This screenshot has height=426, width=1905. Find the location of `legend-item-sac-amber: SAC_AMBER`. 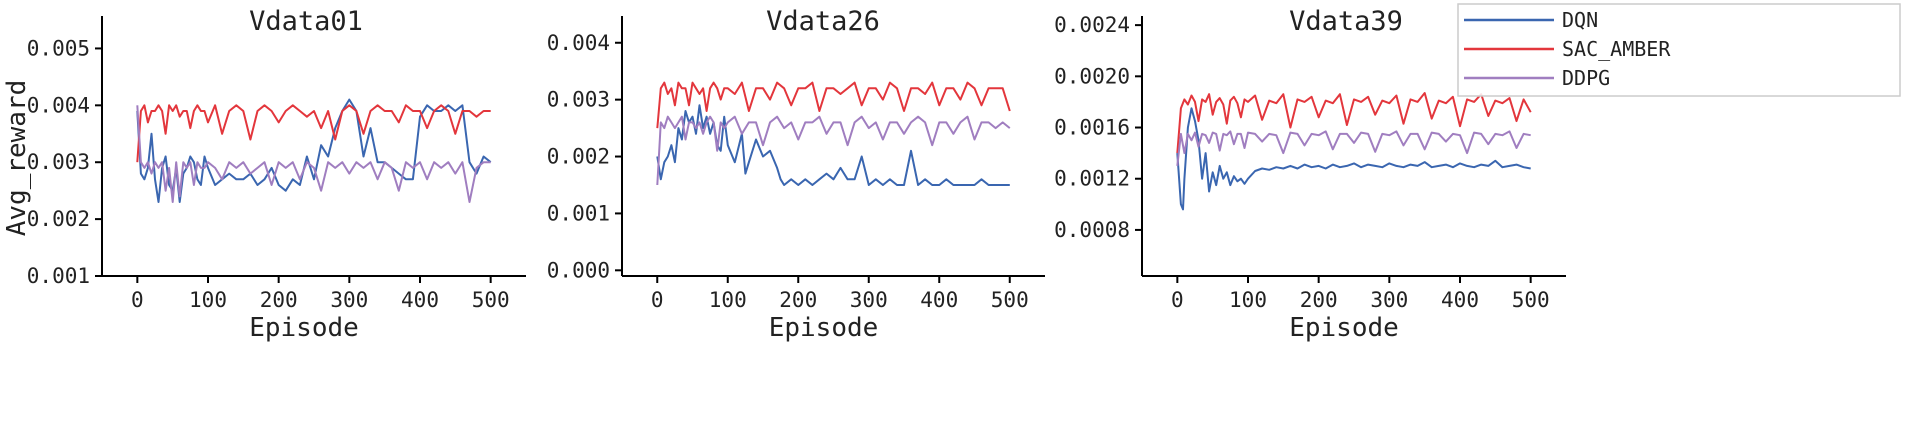

legend-item-sac-amber: SAC_AMBER is located at coordinates (1567, 49).